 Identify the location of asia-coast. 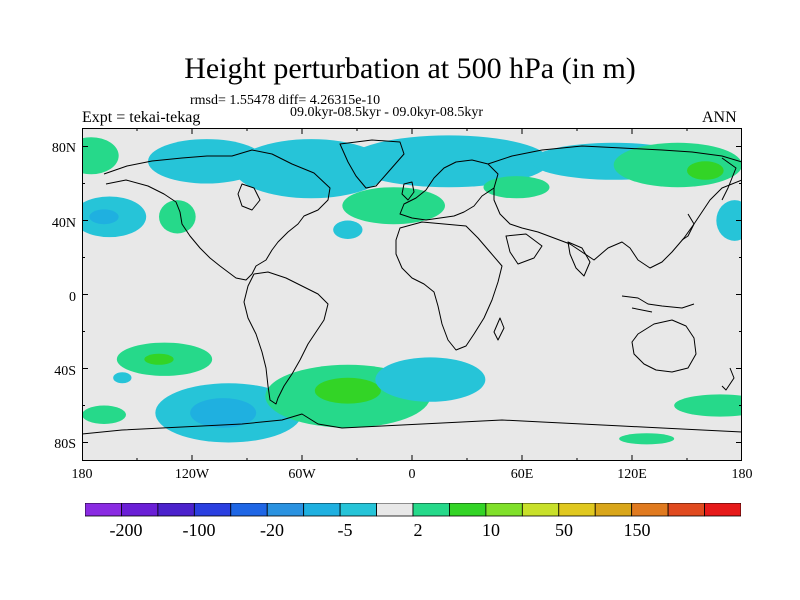
(614, 207).